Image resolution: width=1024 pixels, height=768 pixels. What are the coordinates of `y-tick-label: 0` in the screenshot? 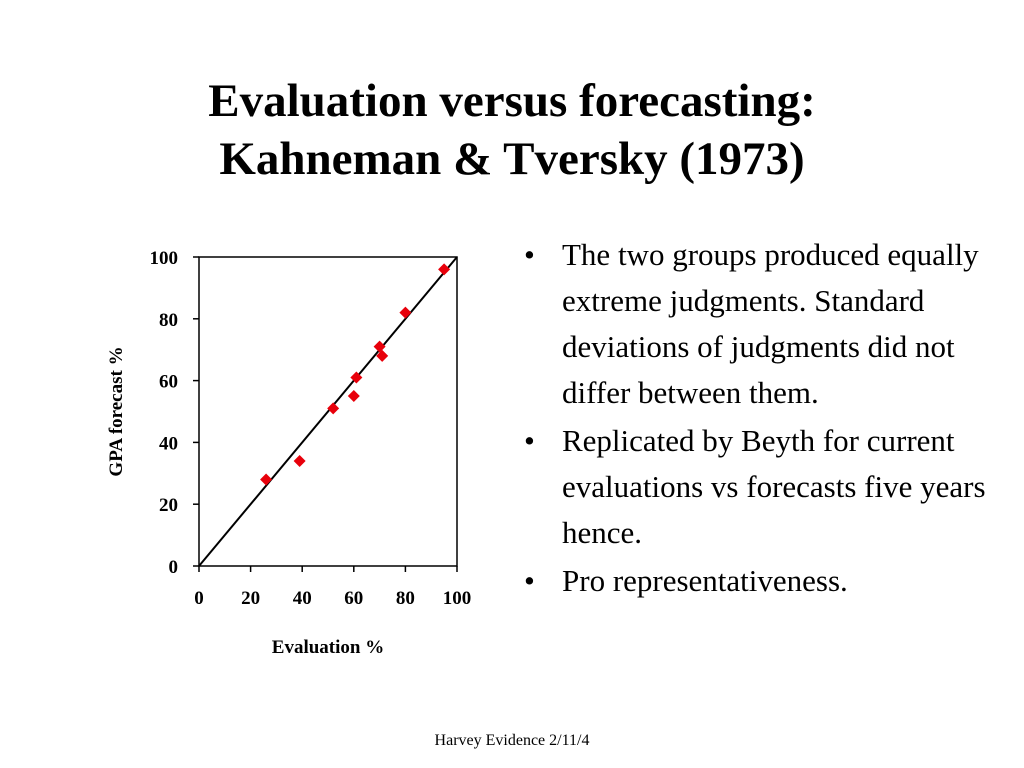 It's located at (174, 567).